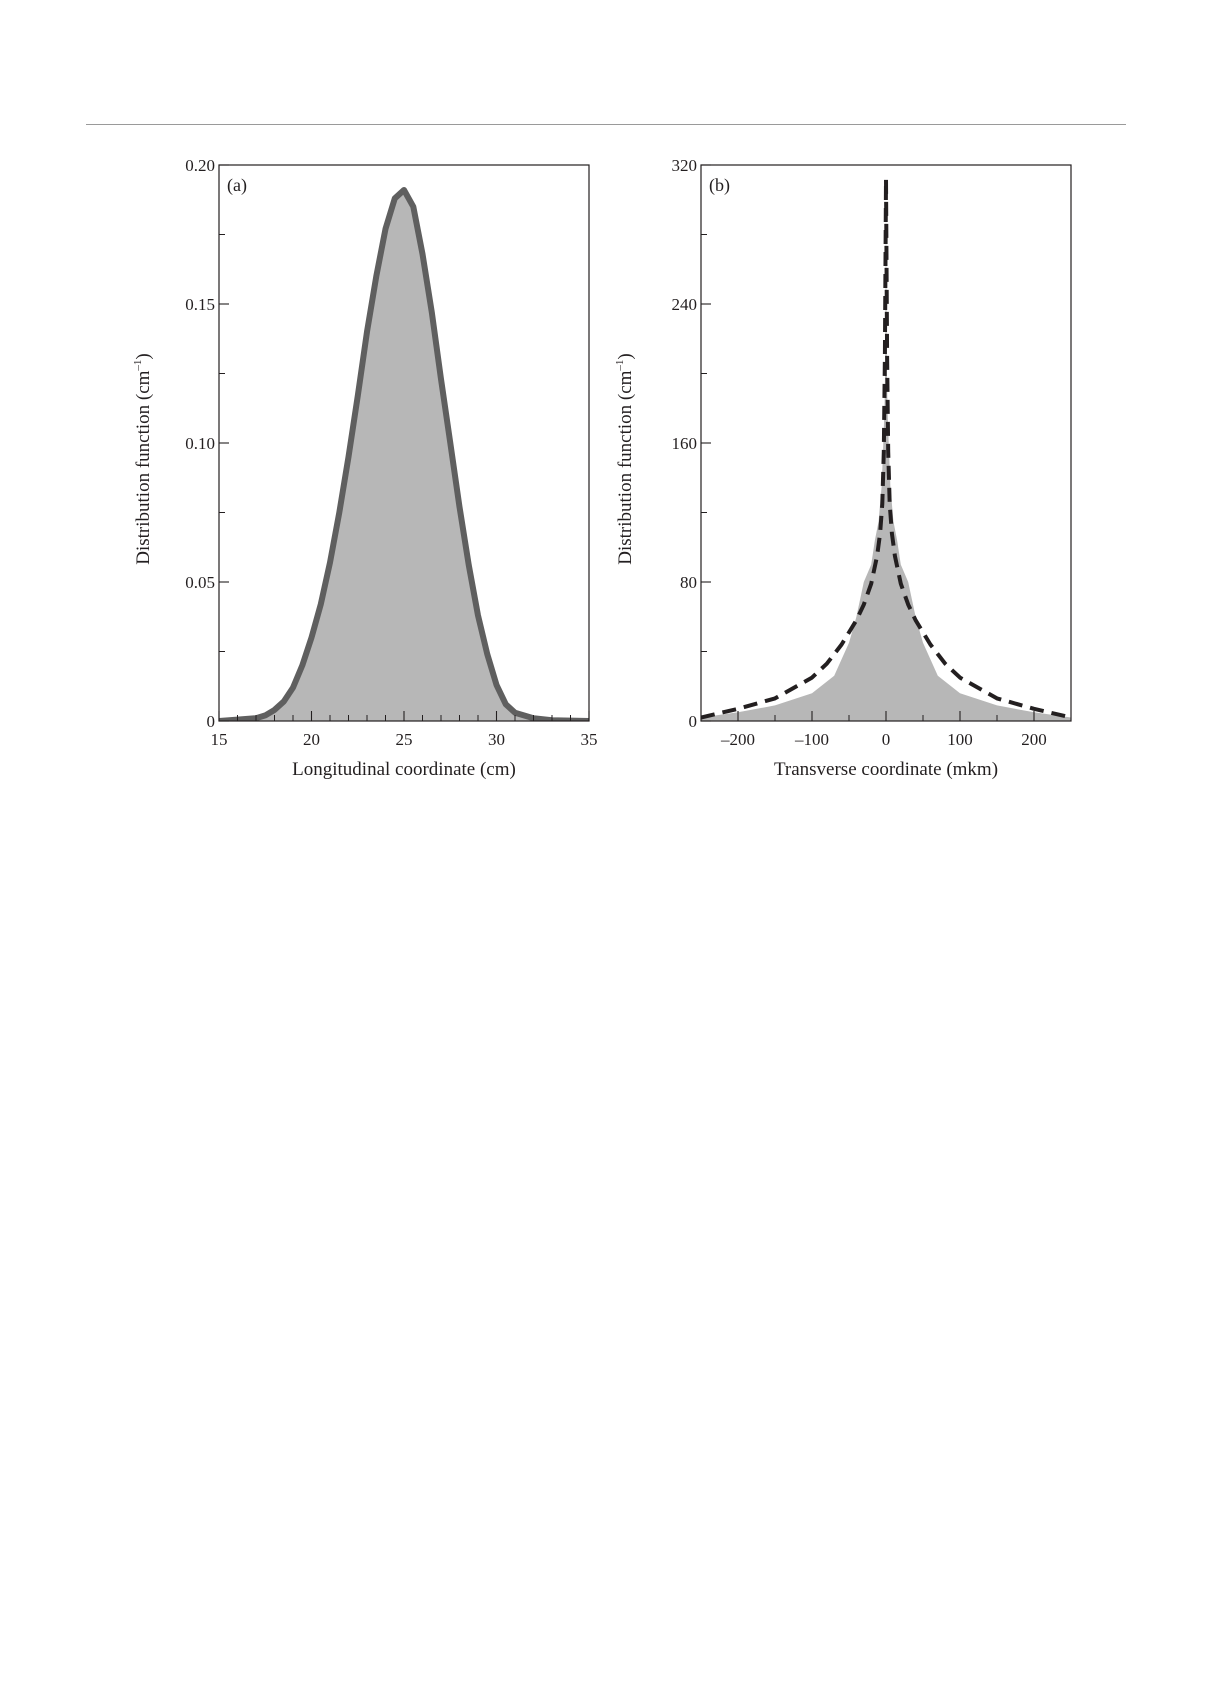  I want to click on panel-b-ticks: –200 –100 0 100 200 0 80 160 240 320, so click(859, 452).